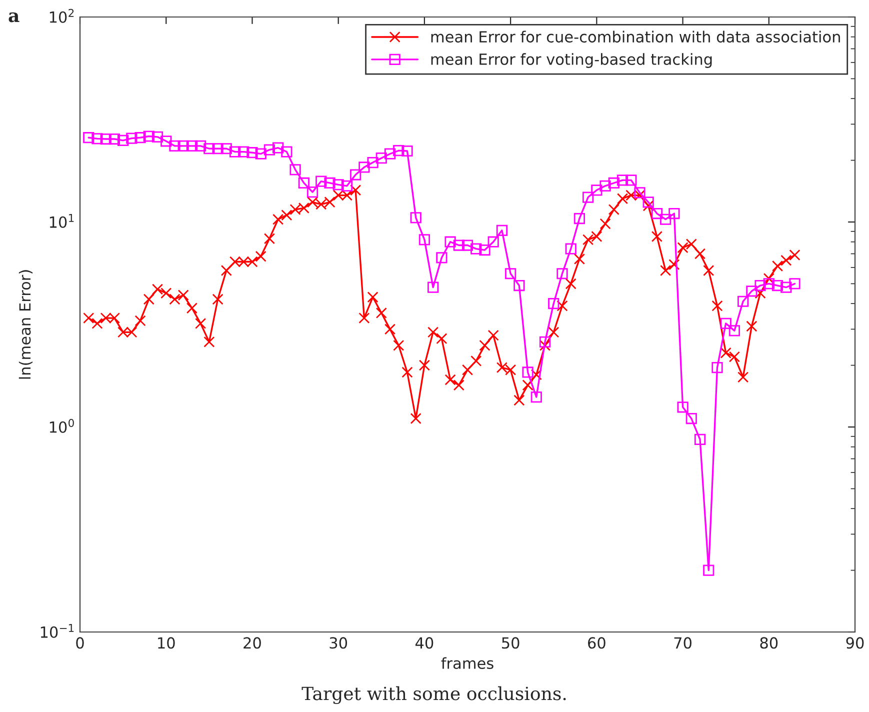  Describe the element at coordinates (769, 643) in the screenshot. I see `x-tick-label: 80` at that location.